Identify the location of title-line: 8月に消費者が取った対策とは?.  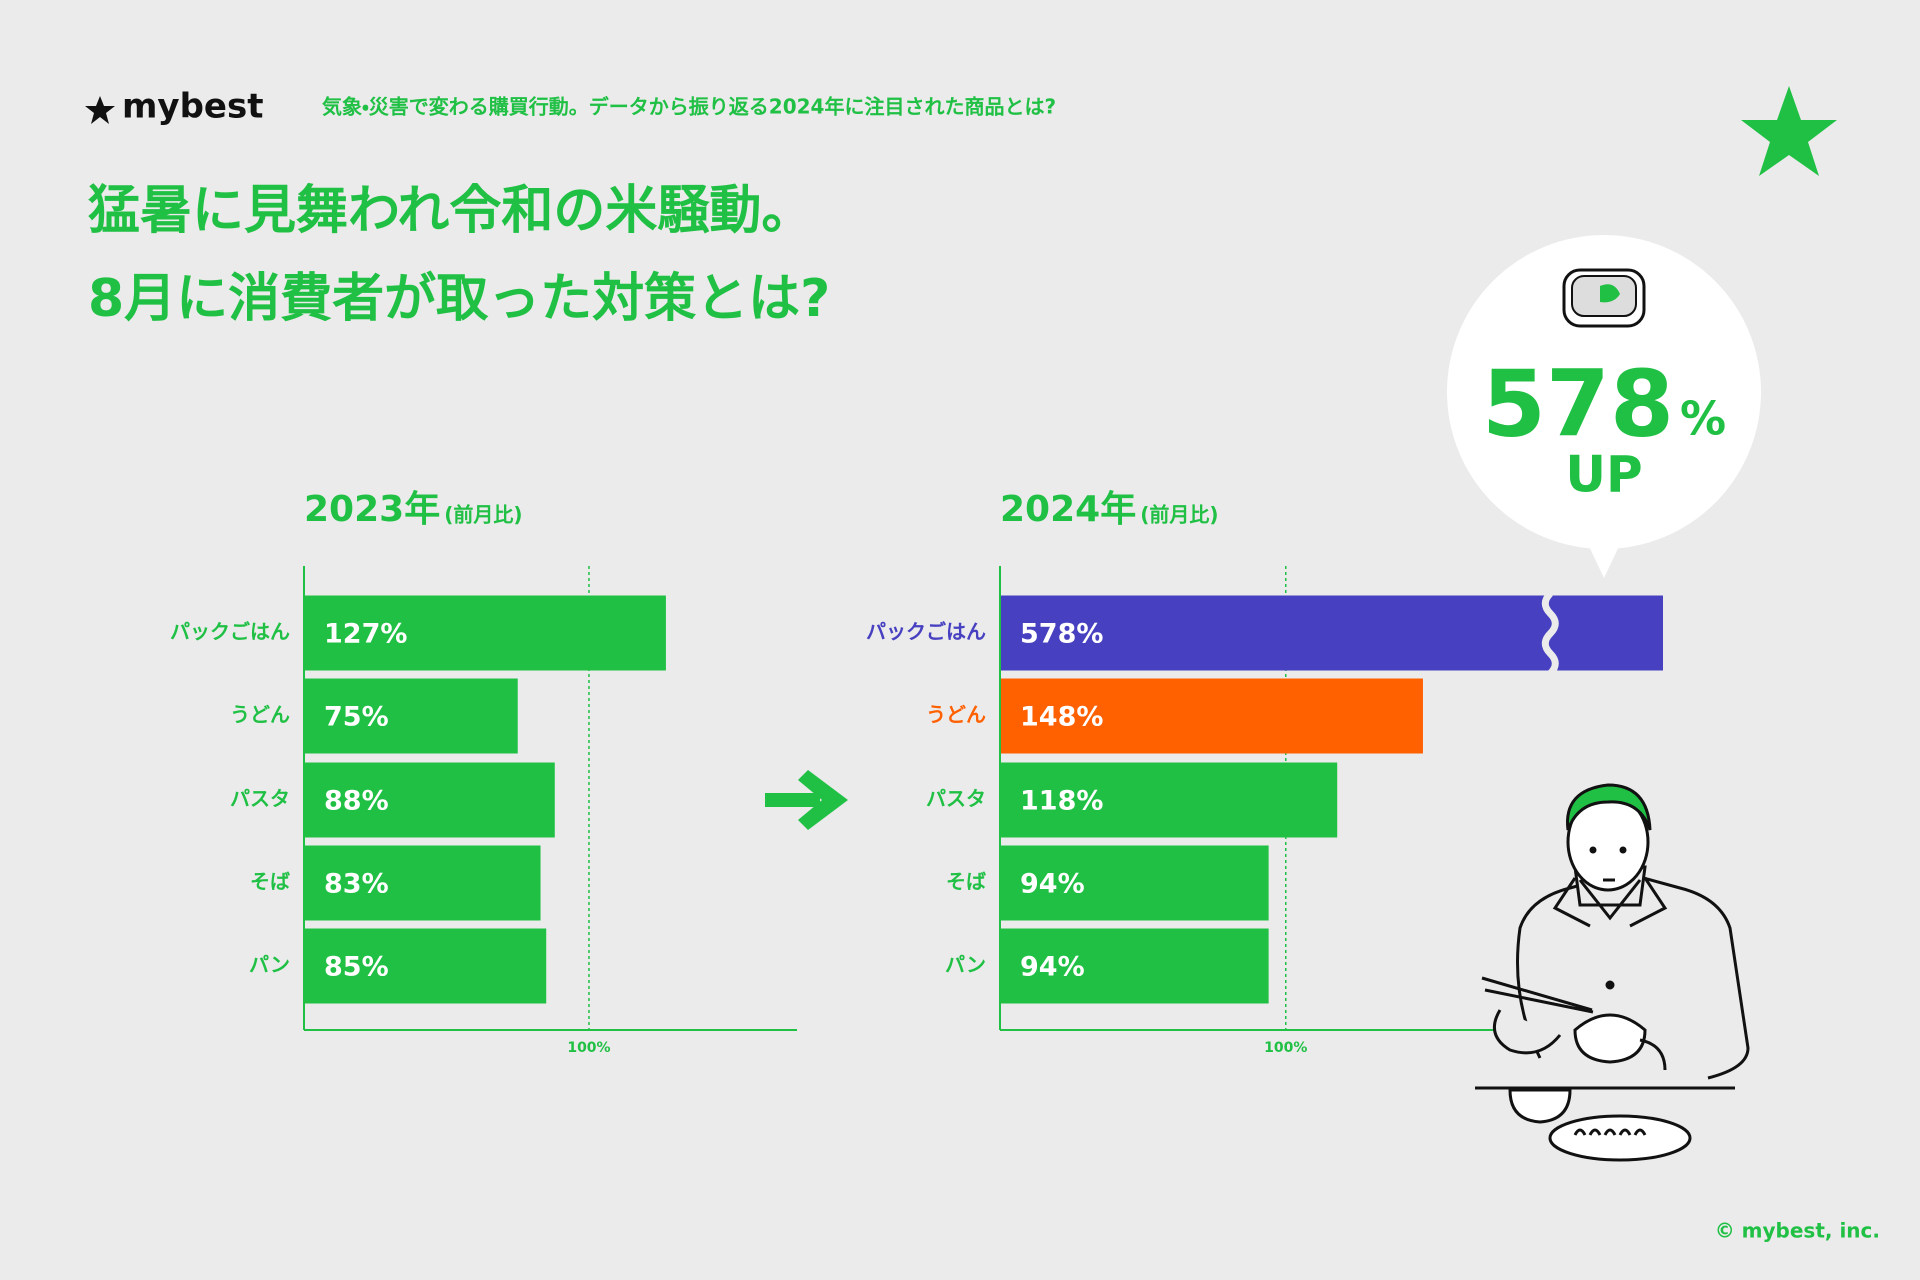
(459, 299).